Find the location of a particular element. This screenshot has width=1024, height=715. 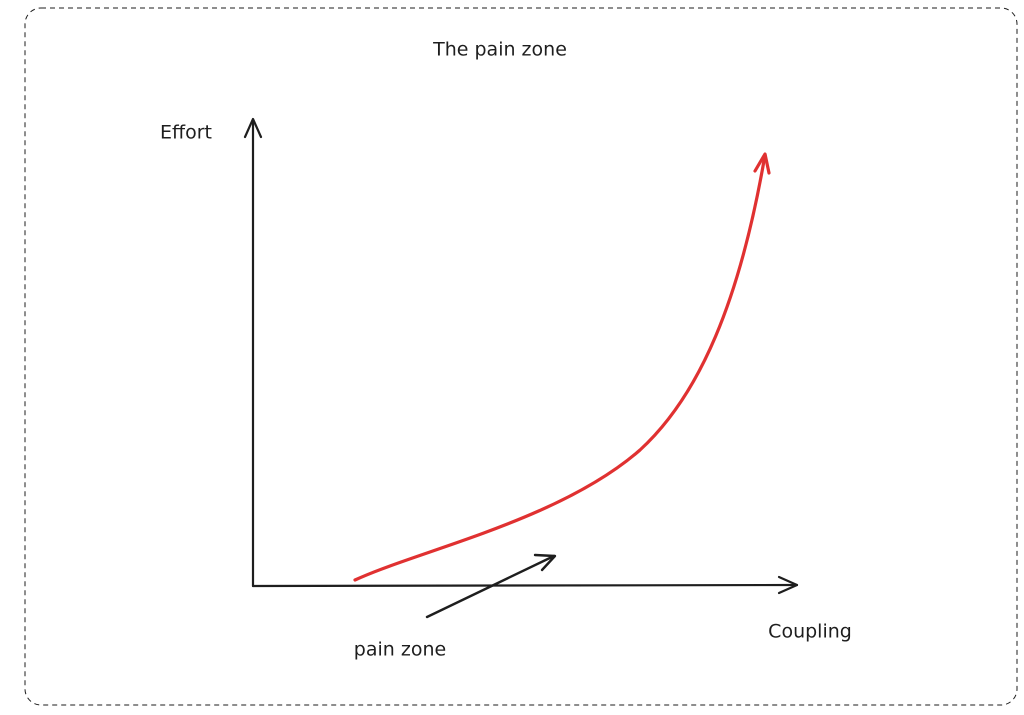

x-axis-arrowhead is located at coordinates (788, 585).